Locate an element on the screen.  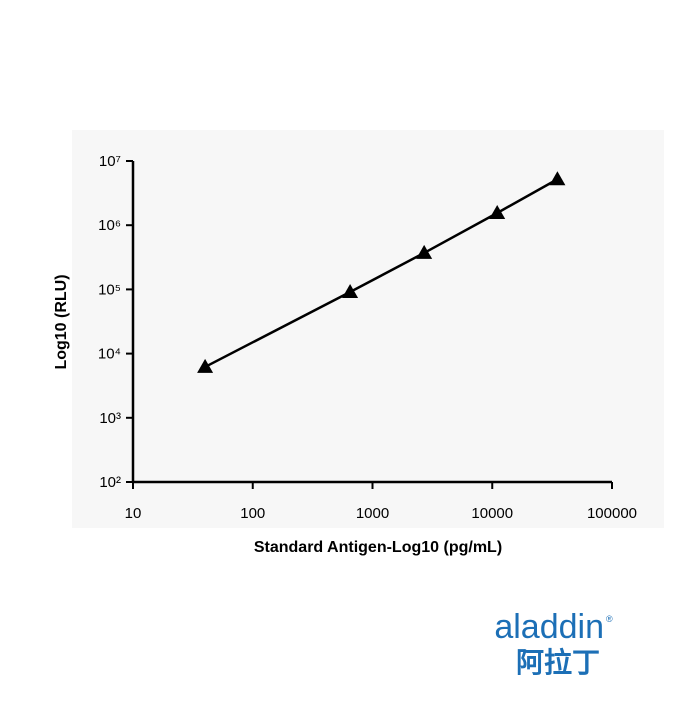
y-tick-label: 10⁵ is located at coordinates (109, 289).